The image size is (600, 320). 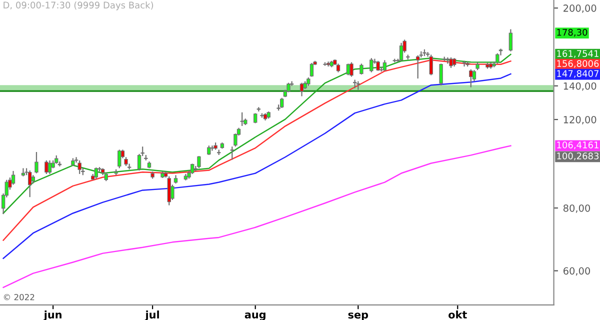 What do you see at coordinates (578, 156) in the screenshot?
I see `text: 100,2683` at bounding box center [578, 156].